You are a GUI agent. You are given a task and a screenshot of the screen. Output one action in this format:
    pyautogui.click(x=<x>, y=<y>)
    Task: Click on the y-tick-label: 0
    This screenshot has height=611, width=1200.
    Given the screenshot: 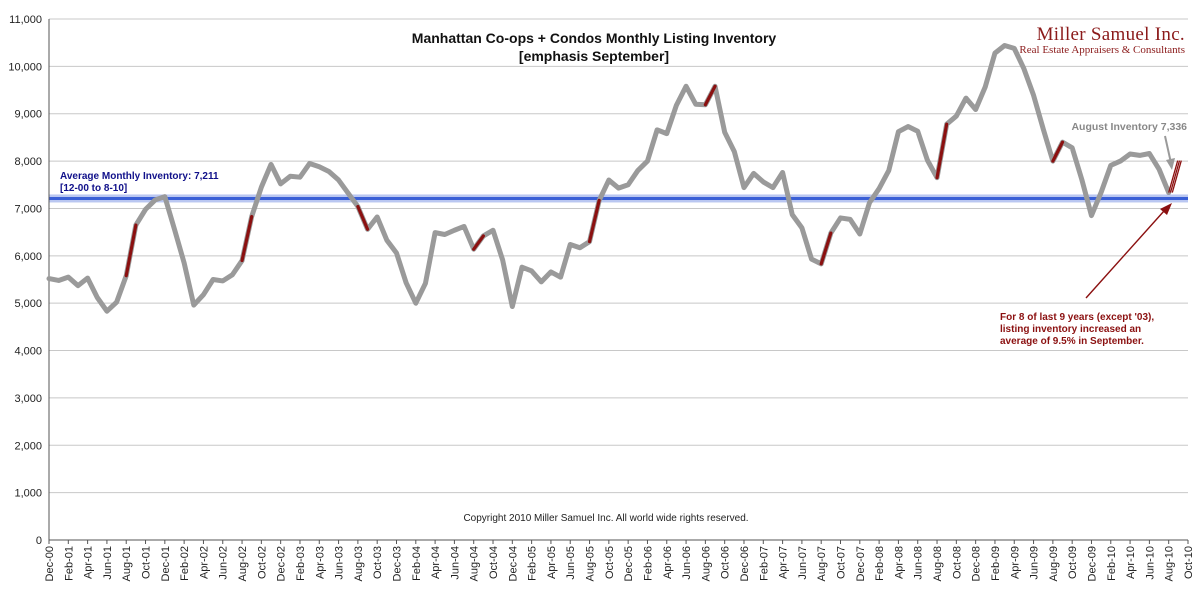 What is the action you would take?
    pyautogui.click(x=39, y=541)
    